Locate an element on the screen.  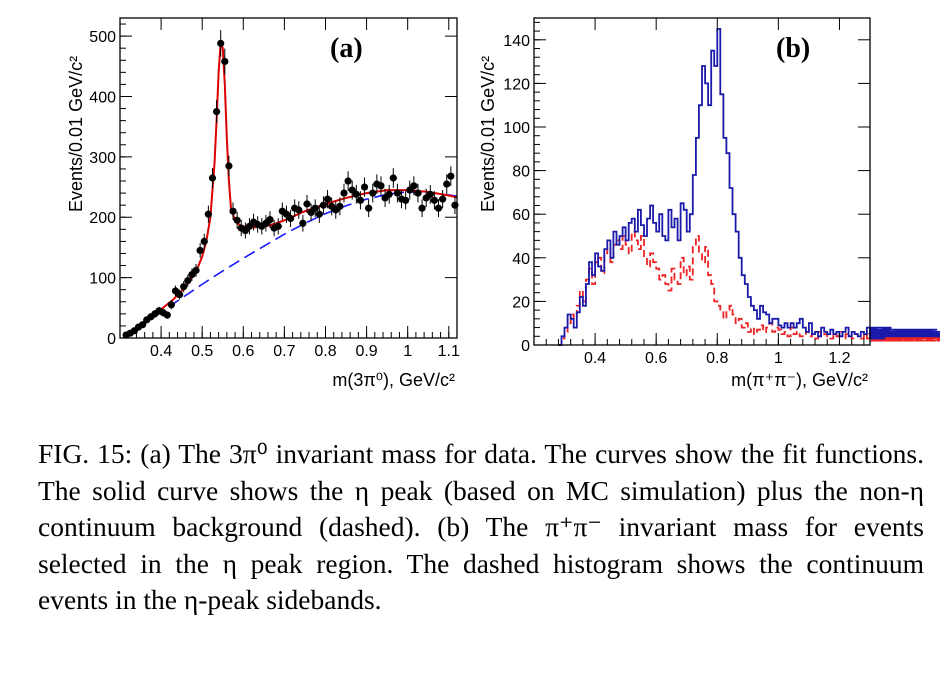
x-tick-label: 1.2 is located at coordinates (839, 358).